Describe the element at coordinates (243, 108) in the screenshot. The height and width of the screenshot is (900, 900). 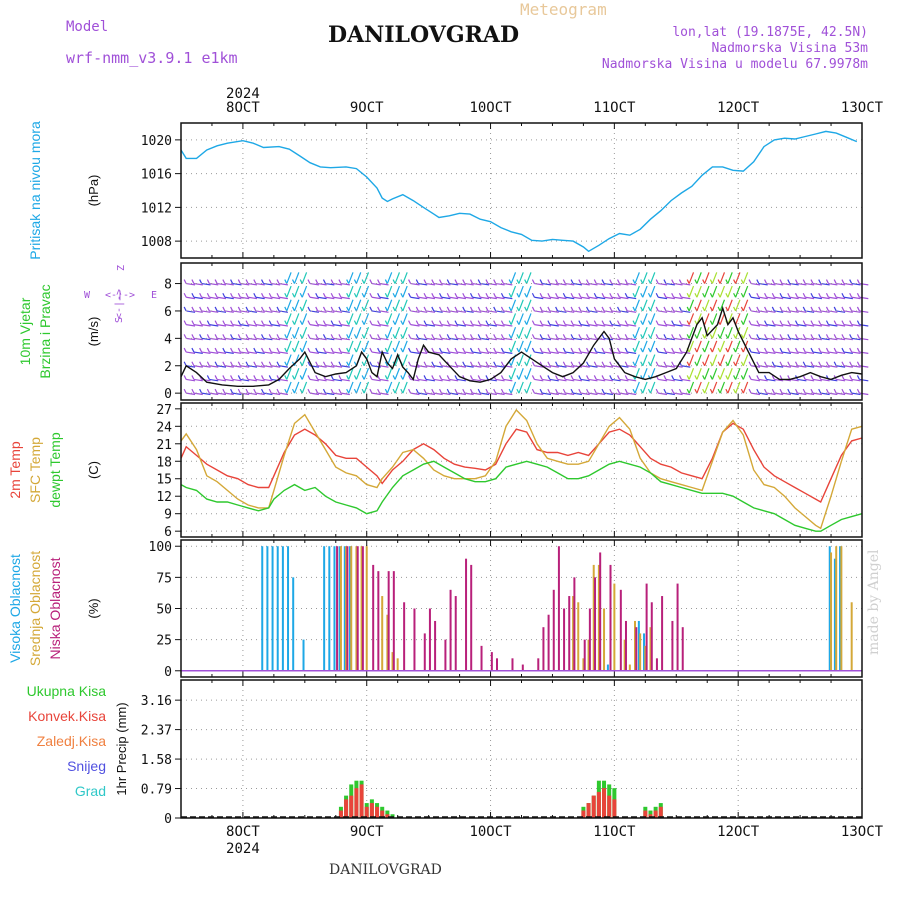
I see `x-tick-label: 8OCT` at that location.